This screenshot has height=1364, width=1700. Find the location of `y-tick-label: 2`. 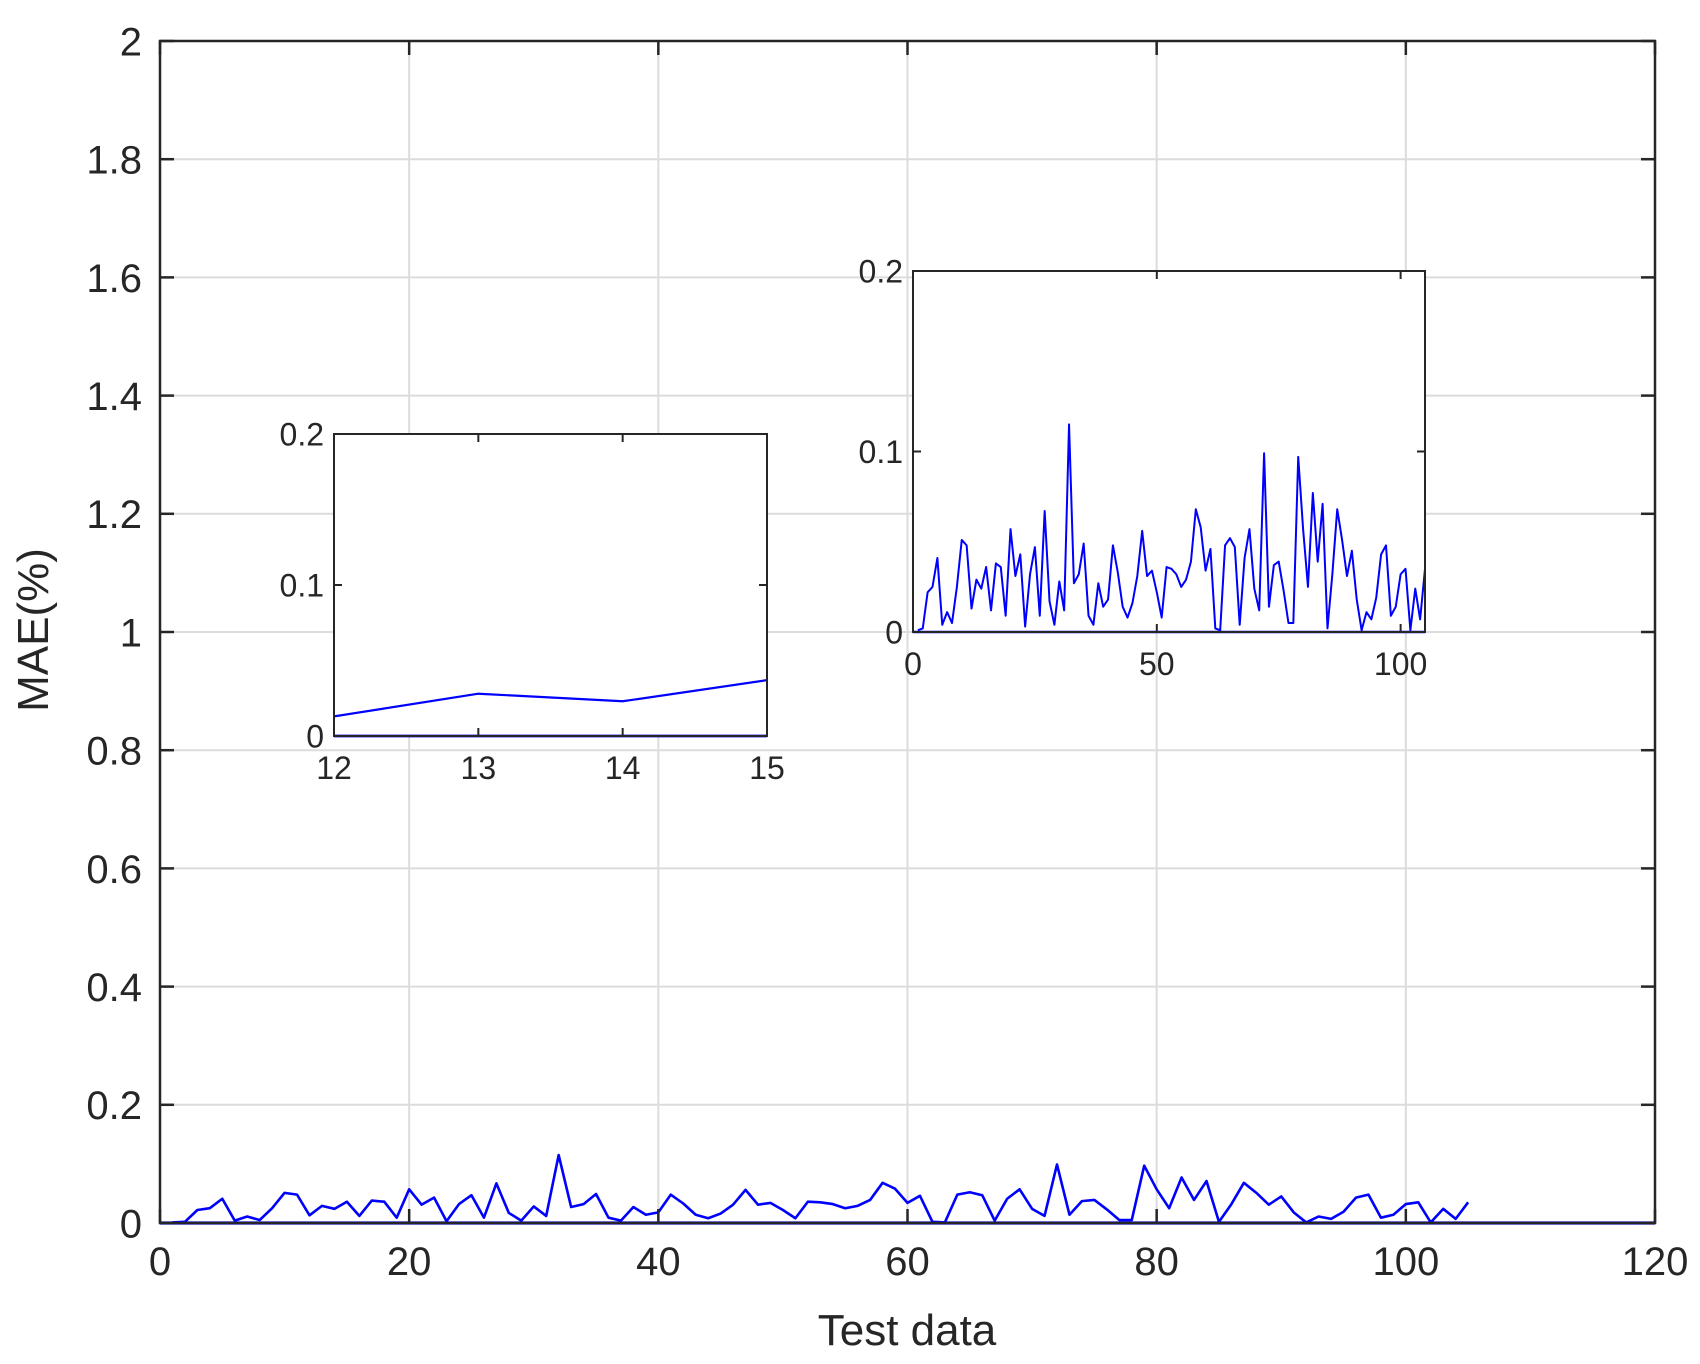

y-tick-label: 2 is located at coordinates (131, 42).